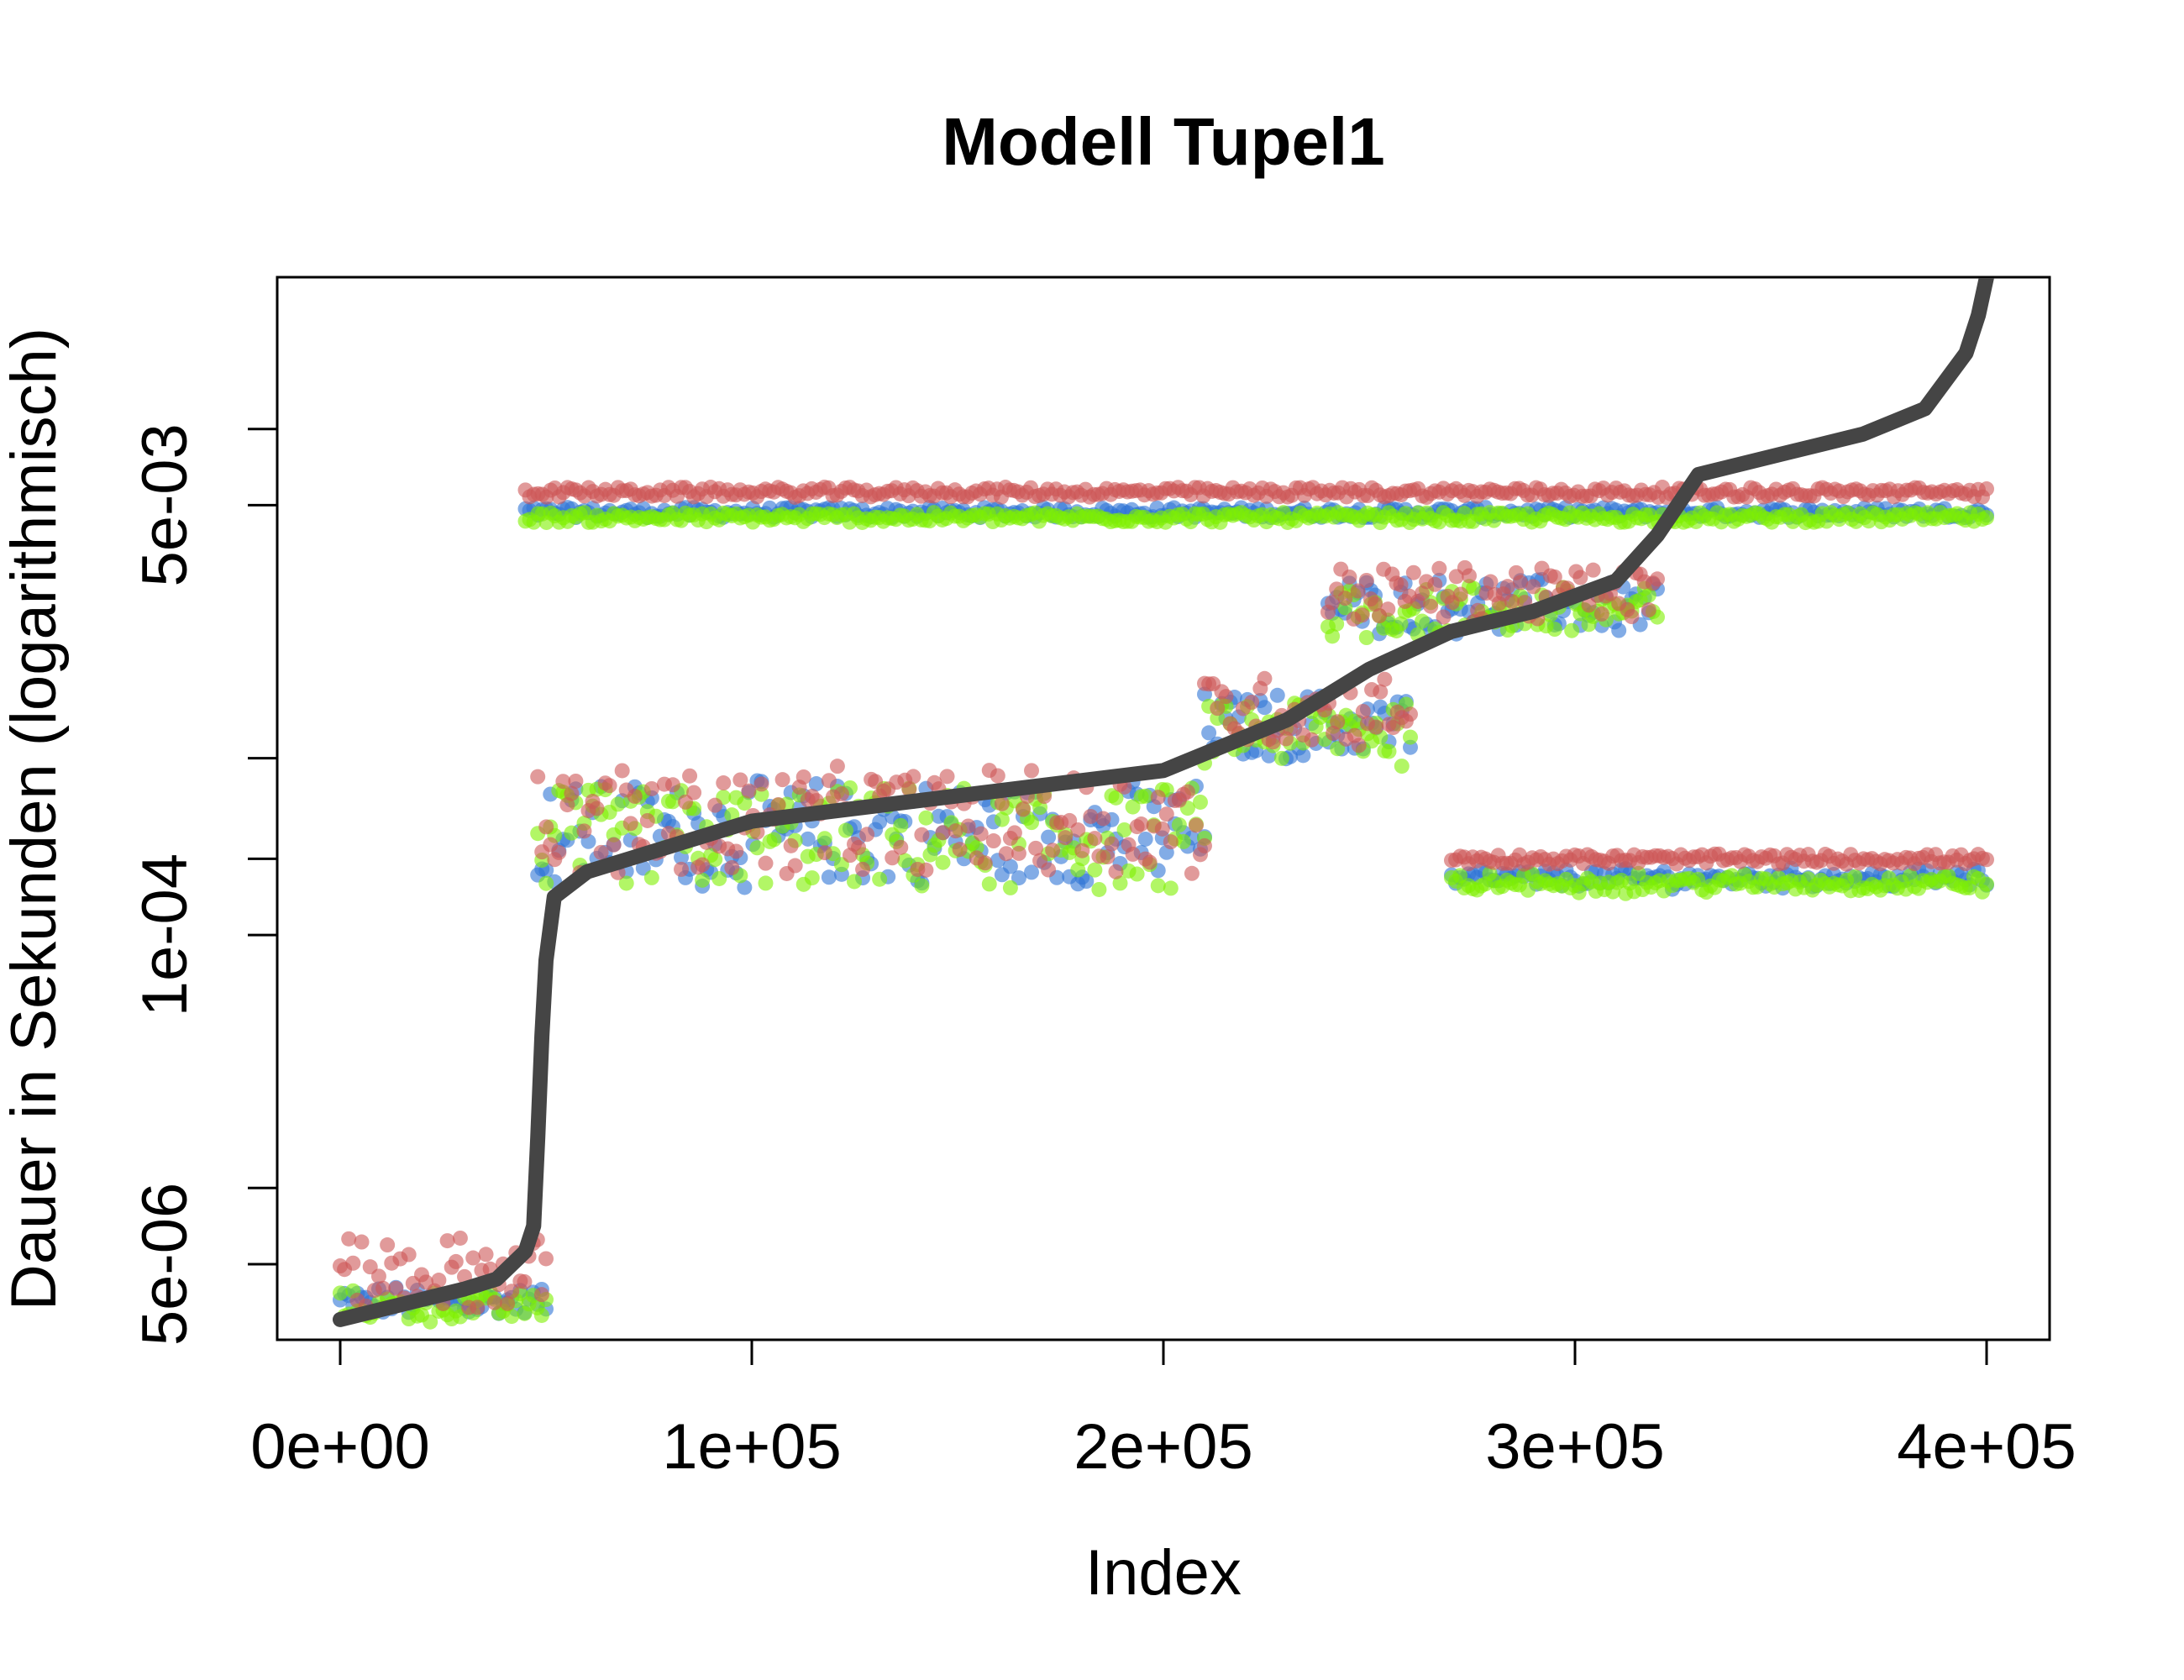 This screenshot has width=2184, height=1680. I want to click on x-tick-label: 2e+05, so click(1163, 1447).